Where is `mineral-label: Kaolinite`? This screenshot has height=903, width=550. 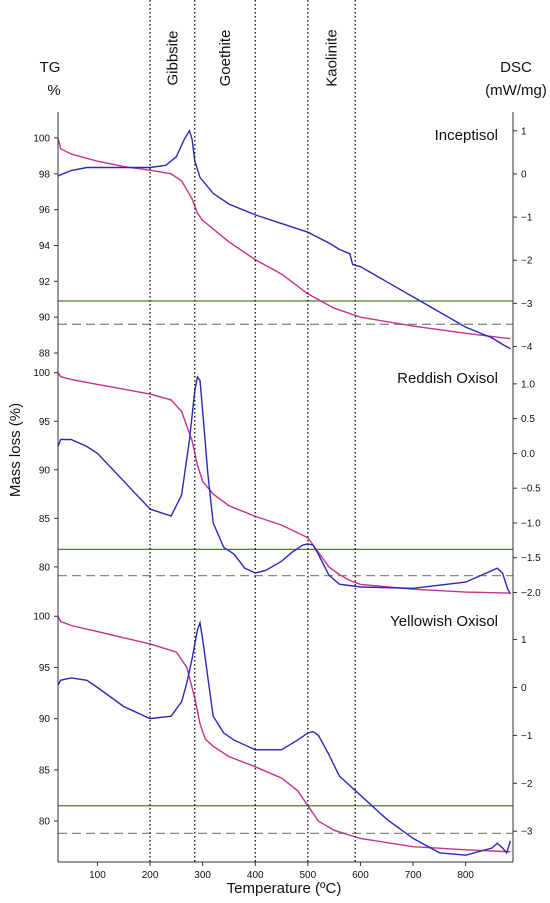 mineral-label: Kaolinite is located at coordinates (332, 58).